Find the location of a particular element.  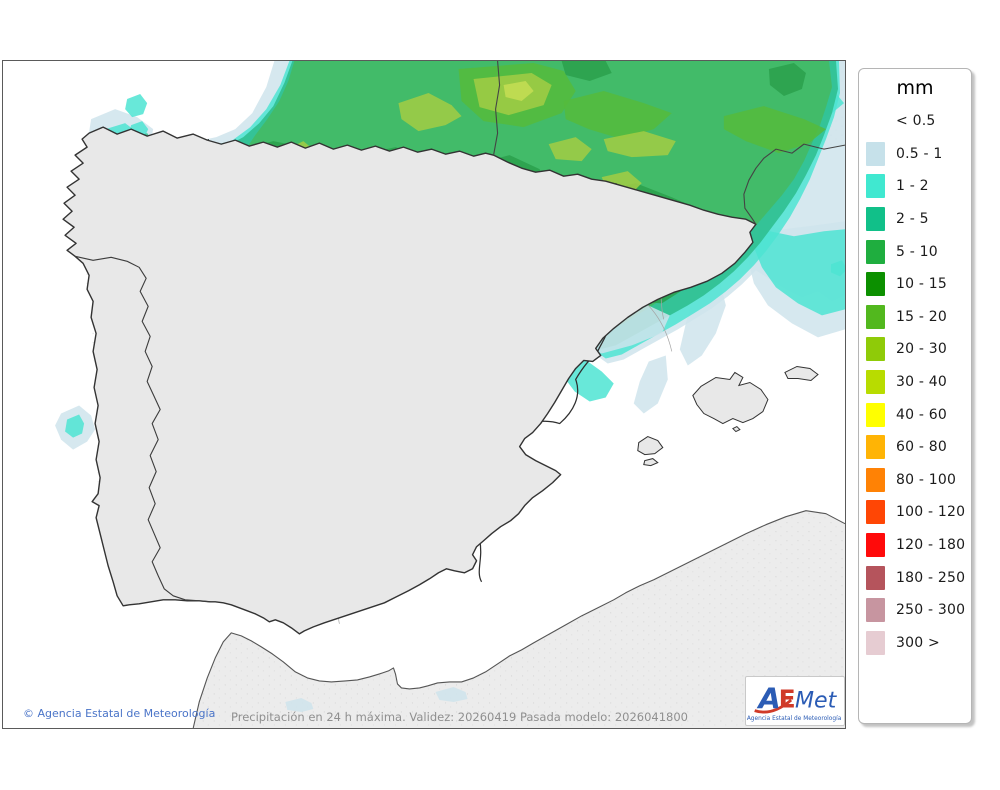

logo-caption: Agencia Estatal de Meteorología is located at coordinates (794, 718).